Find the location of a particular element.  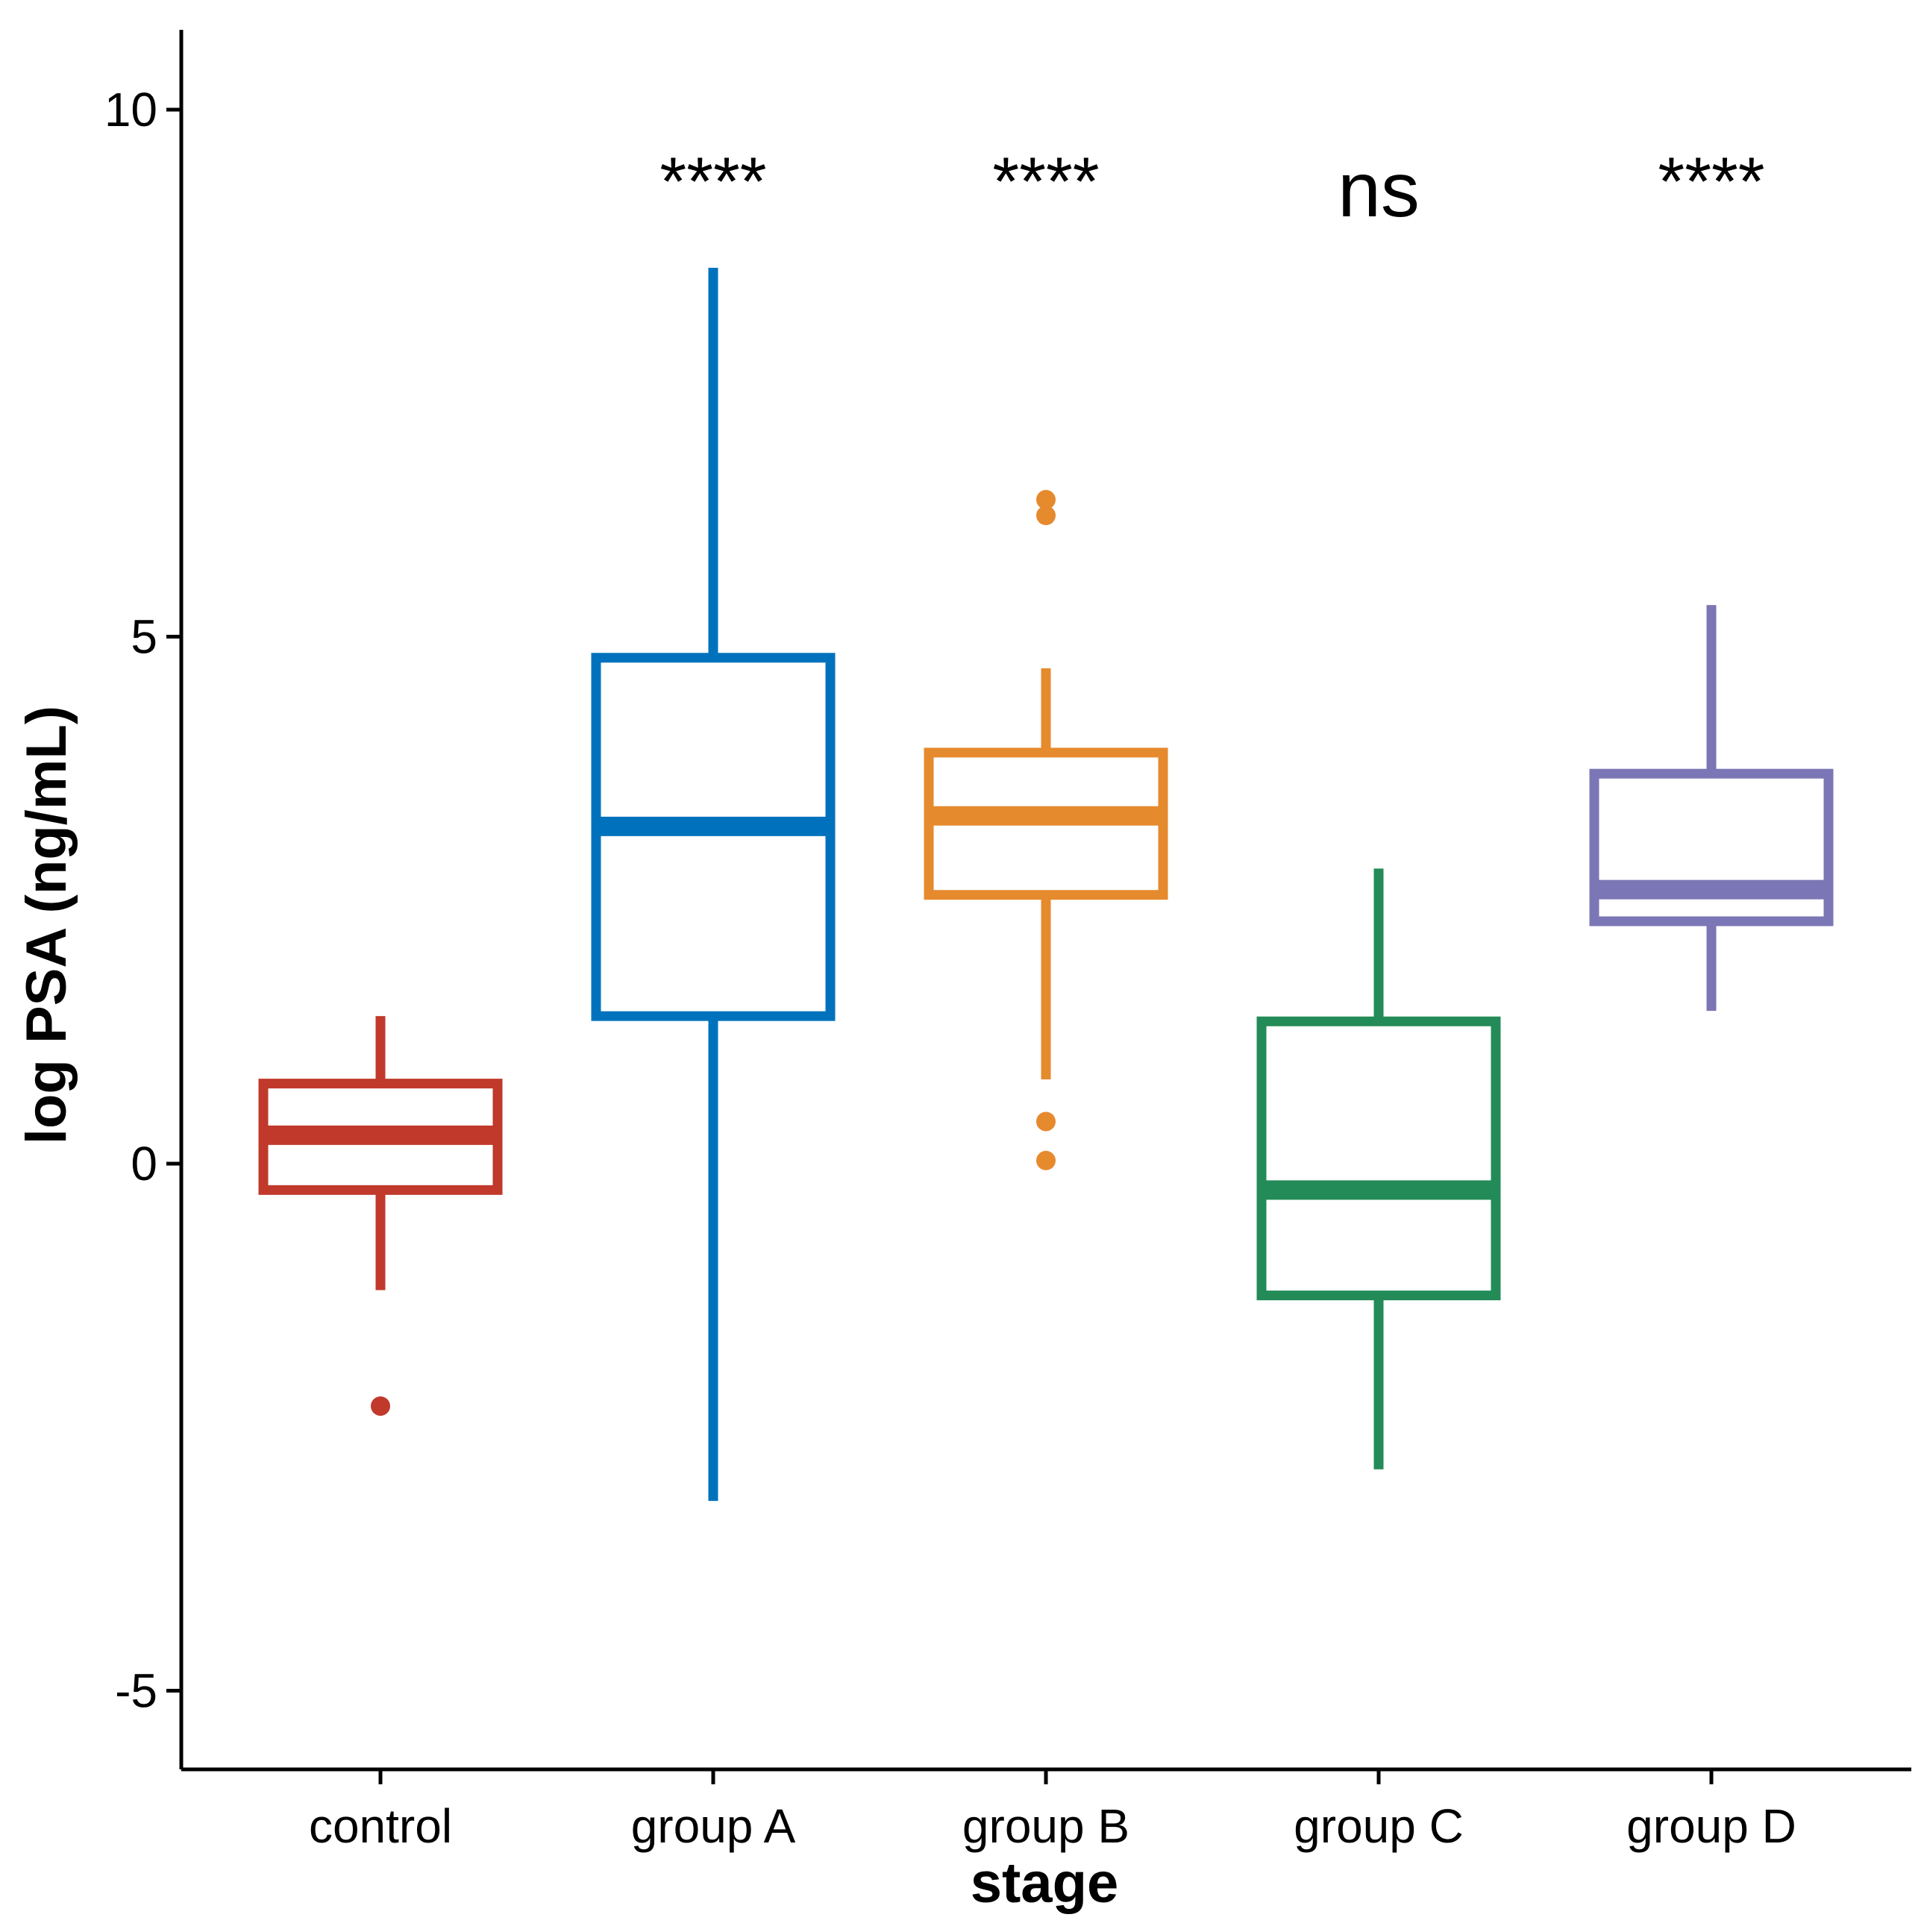

box-control is located at coordinates (380, 1216).